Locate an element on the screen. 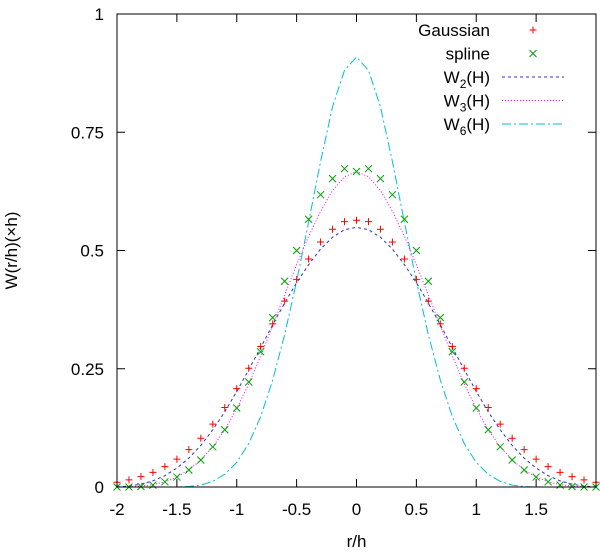 Image resolution: width=600 pixels, height=553 pixels. legend-item: spline is located at coordinates (491, 54).